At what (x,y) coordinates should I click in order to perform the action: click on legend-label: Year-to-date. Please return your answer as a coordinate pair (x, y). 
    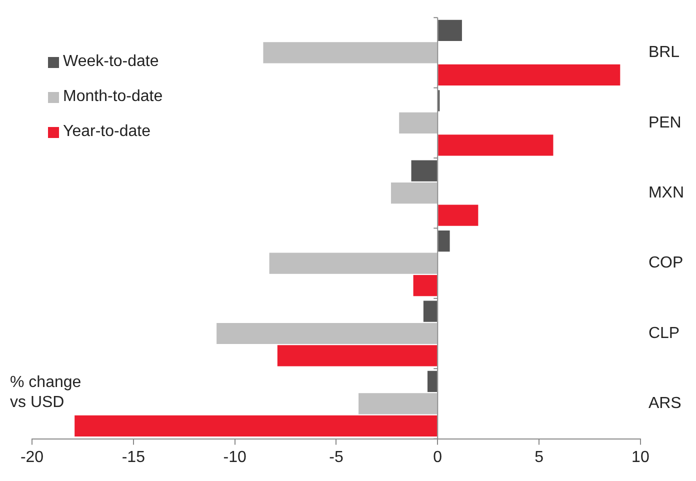
    Looking at the image, I should click on (106, 132).